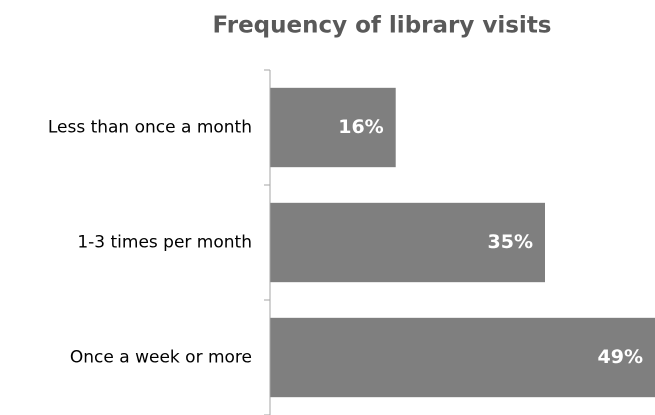  Describe the element at coordinates (620, 357) in the screenshot. I see `value-label: 49%` at that location.